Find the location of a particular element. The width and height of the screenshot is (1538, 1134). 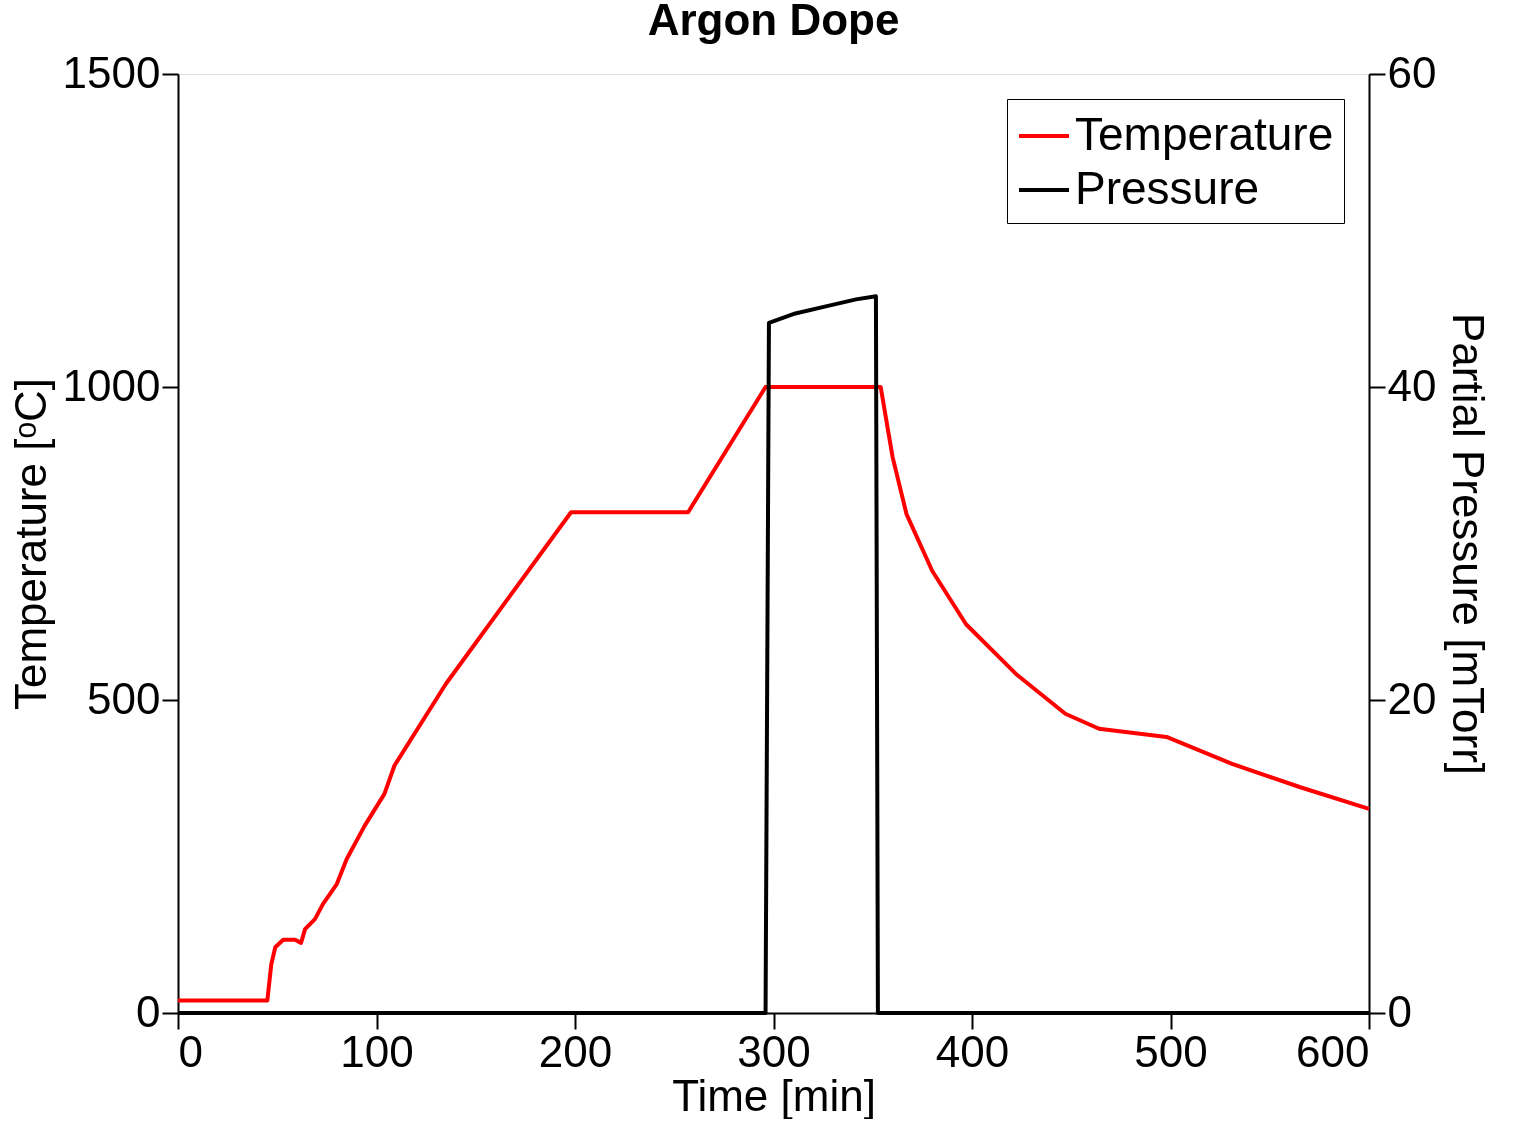

y-axis-title: Temperature [ᵒC] is located at coordinates (30, 544).